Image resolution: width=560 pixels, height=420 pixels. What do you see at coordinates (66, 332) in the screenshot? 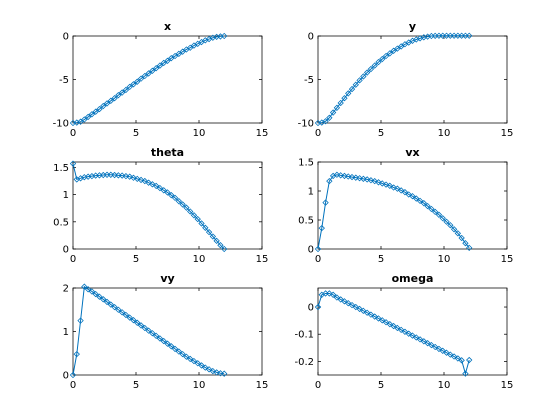
I see `y-tick-label: 1` at bounding box center [66, 332].